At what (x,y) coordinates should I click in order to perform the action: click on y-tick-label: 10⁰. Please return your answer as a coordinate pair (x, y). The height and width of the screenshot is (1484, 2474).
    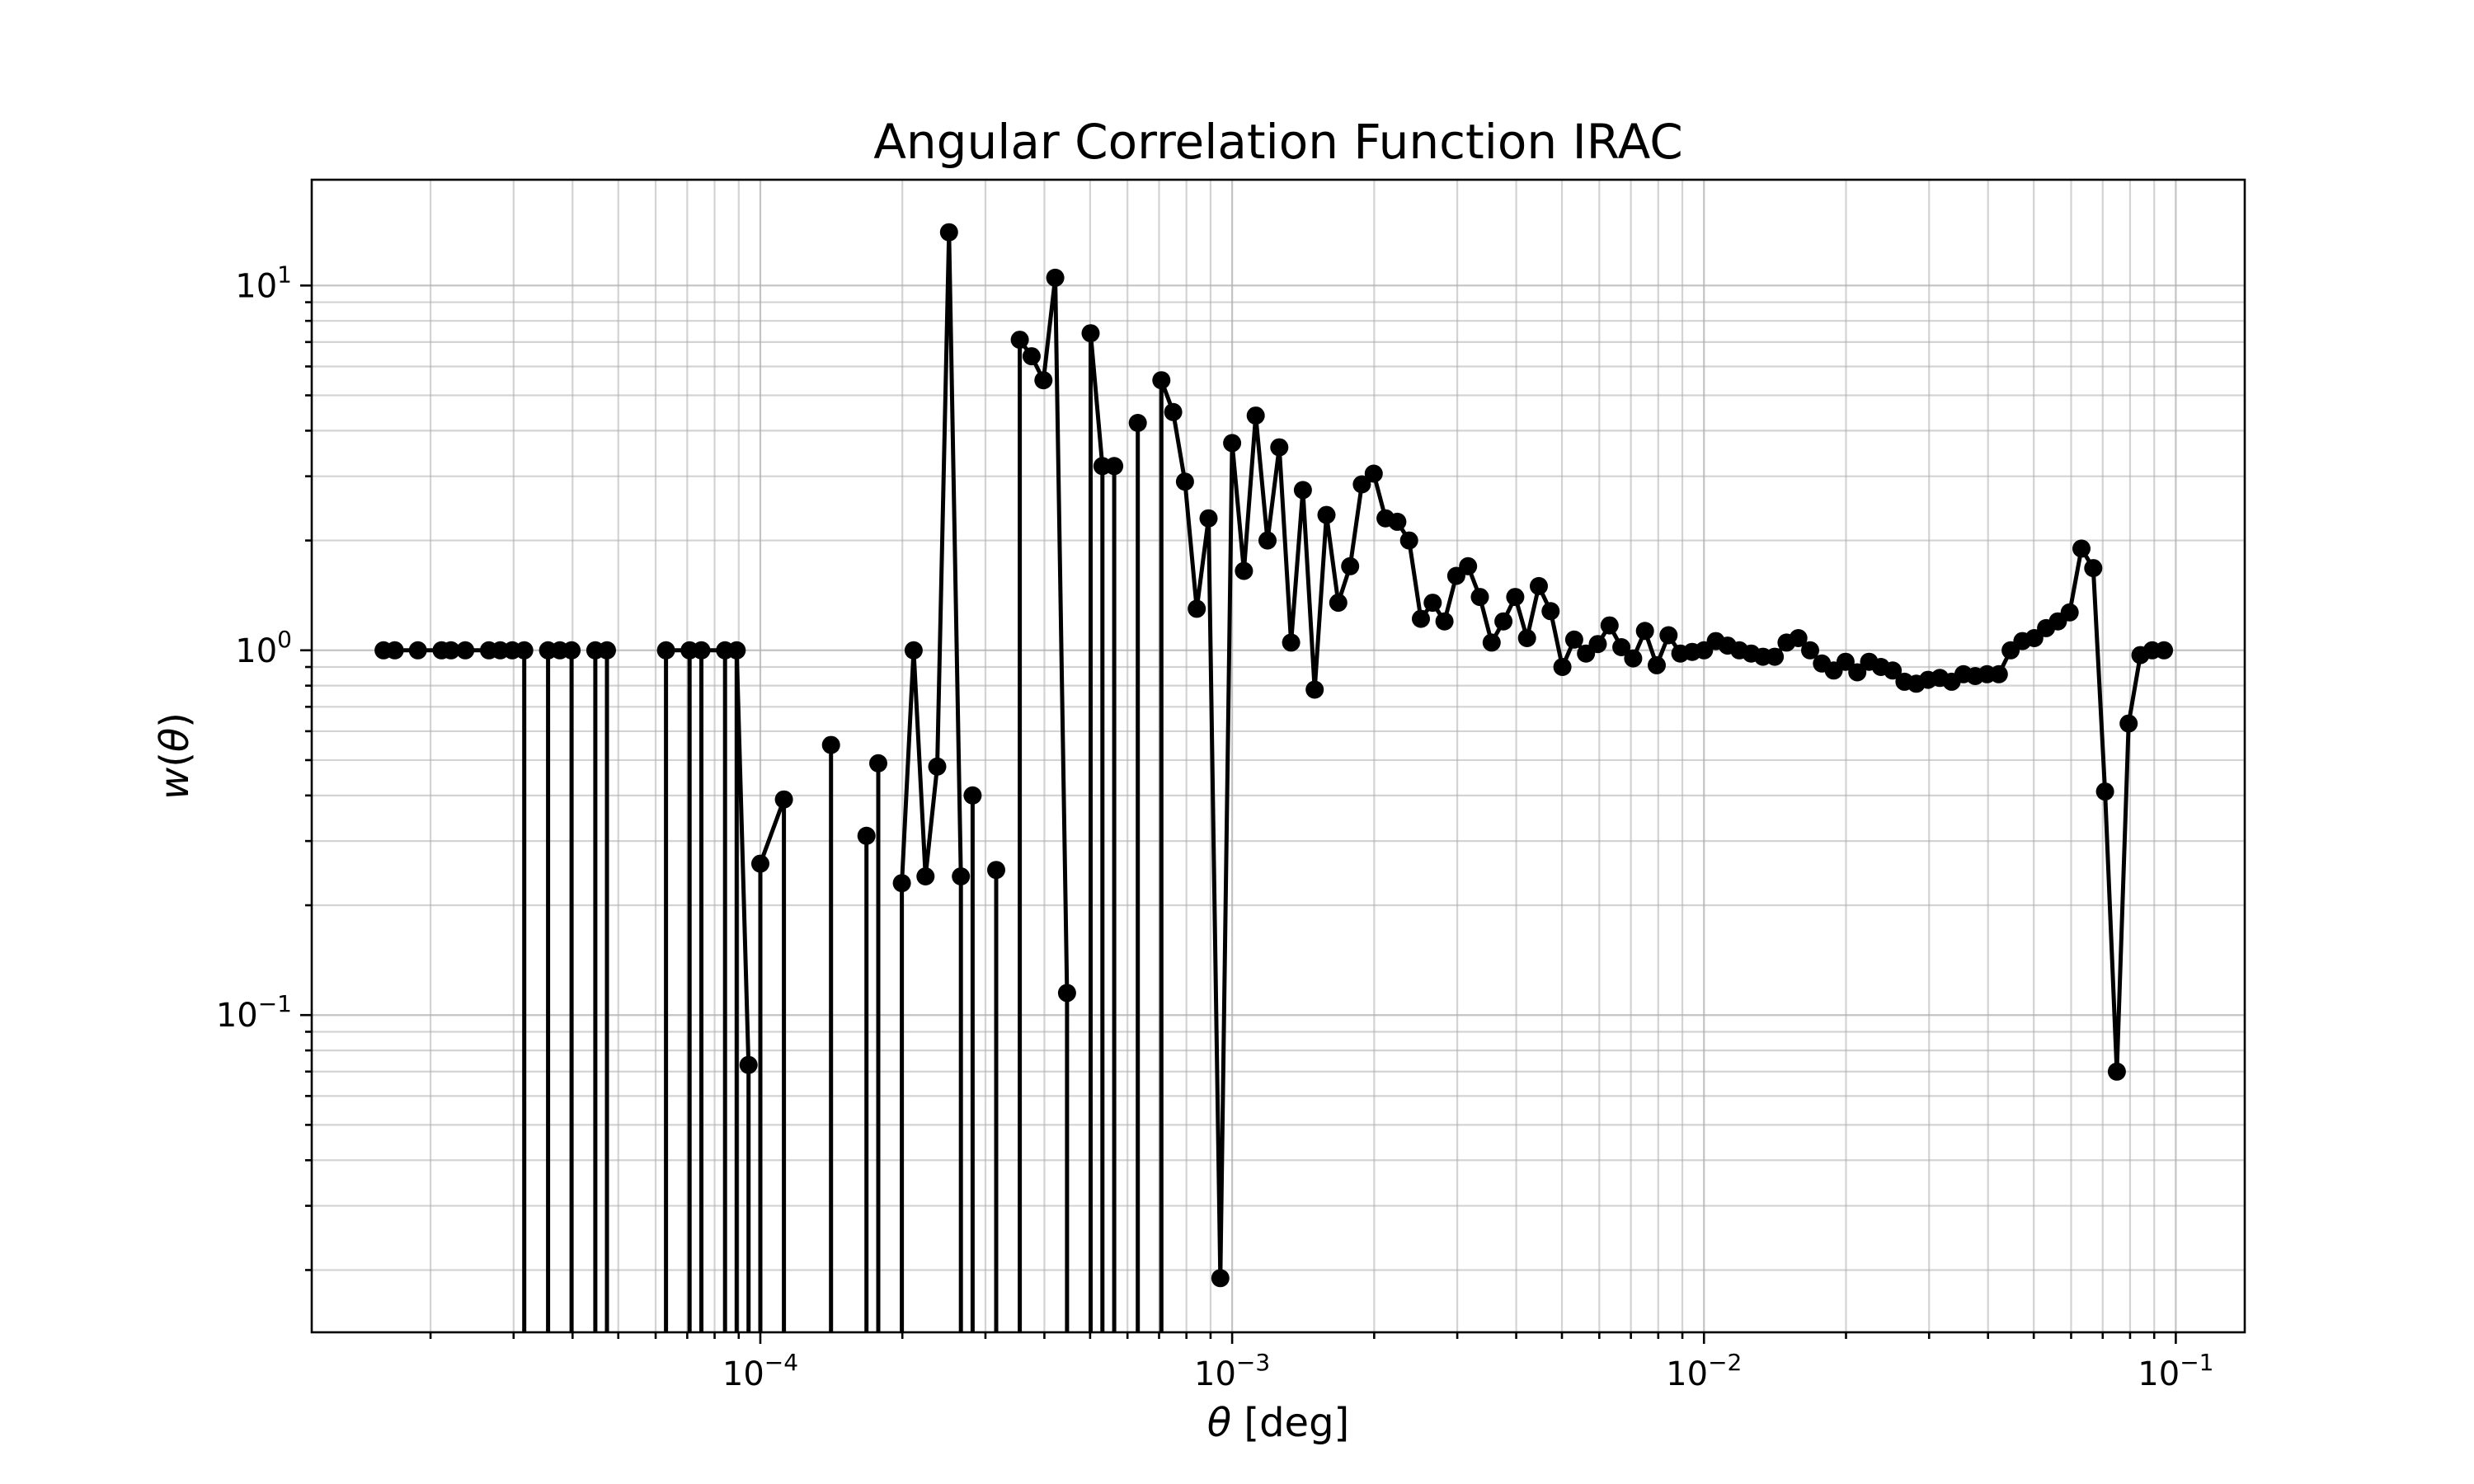
    Looking at the image, I should click on (263, 648).